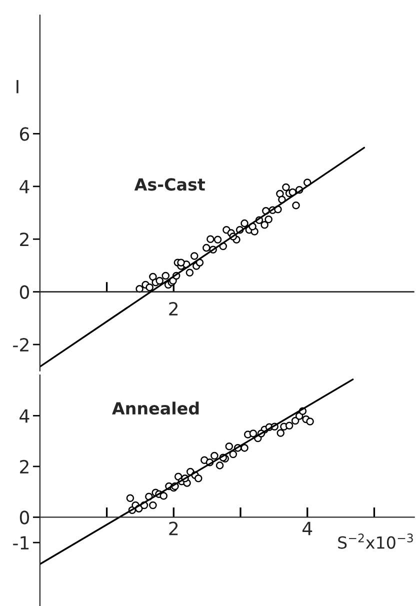 This screenshot has height=606, width=416. What do you see at coordinates (170, 184) in the screenshot?
I see `annotation: As-Cast` at bounding box center [170, 184].